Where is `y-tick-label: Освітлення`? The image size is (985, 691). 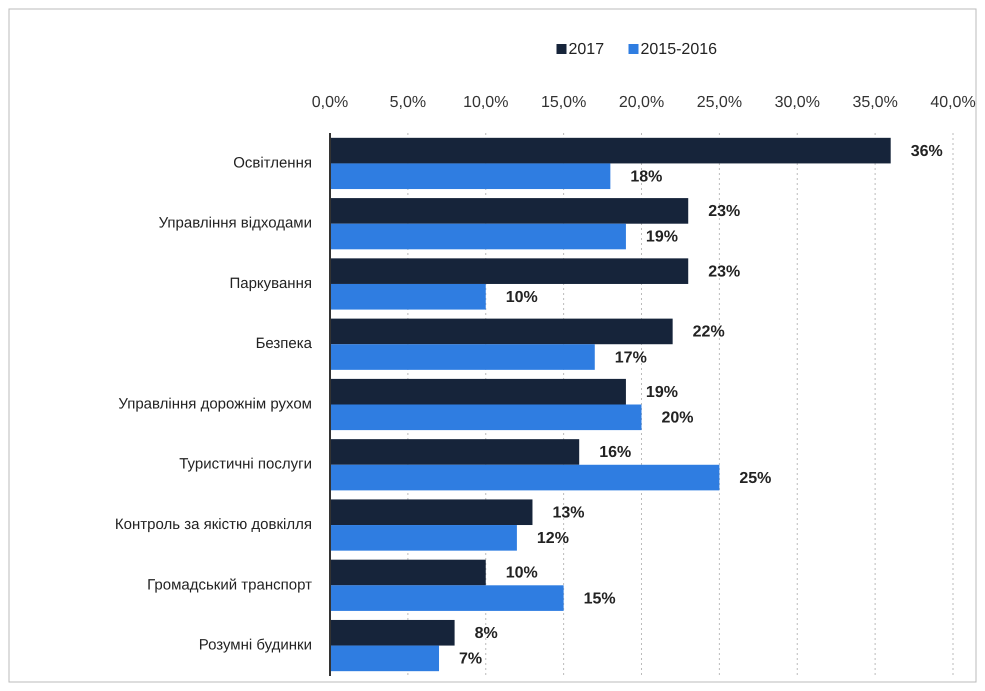
y-tick-label: Освітлення is located at coordinates (272, 163).